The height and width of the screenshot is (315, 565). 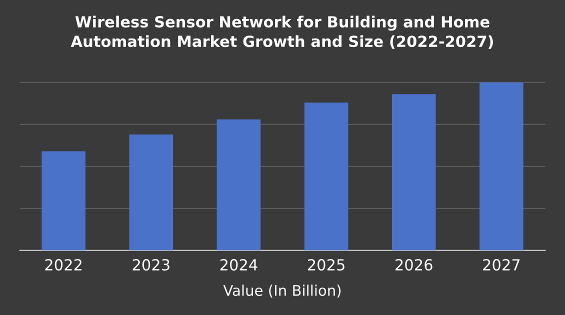 I want to click on x-axis-title: Value (In Billion), so click(x=282, y=291).